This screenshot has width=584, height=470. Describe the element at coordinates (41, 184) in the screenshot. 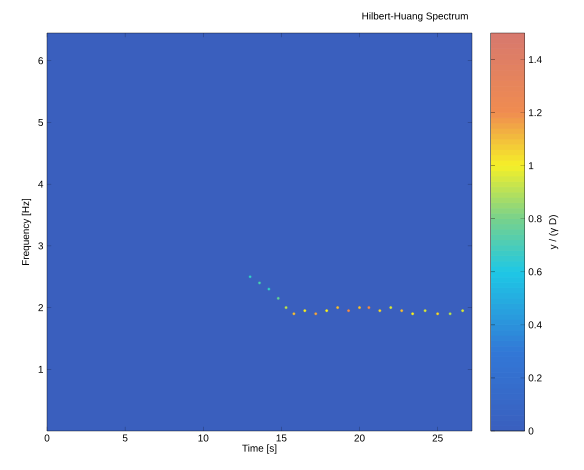

I see `y-tick-label: 4` at that location.